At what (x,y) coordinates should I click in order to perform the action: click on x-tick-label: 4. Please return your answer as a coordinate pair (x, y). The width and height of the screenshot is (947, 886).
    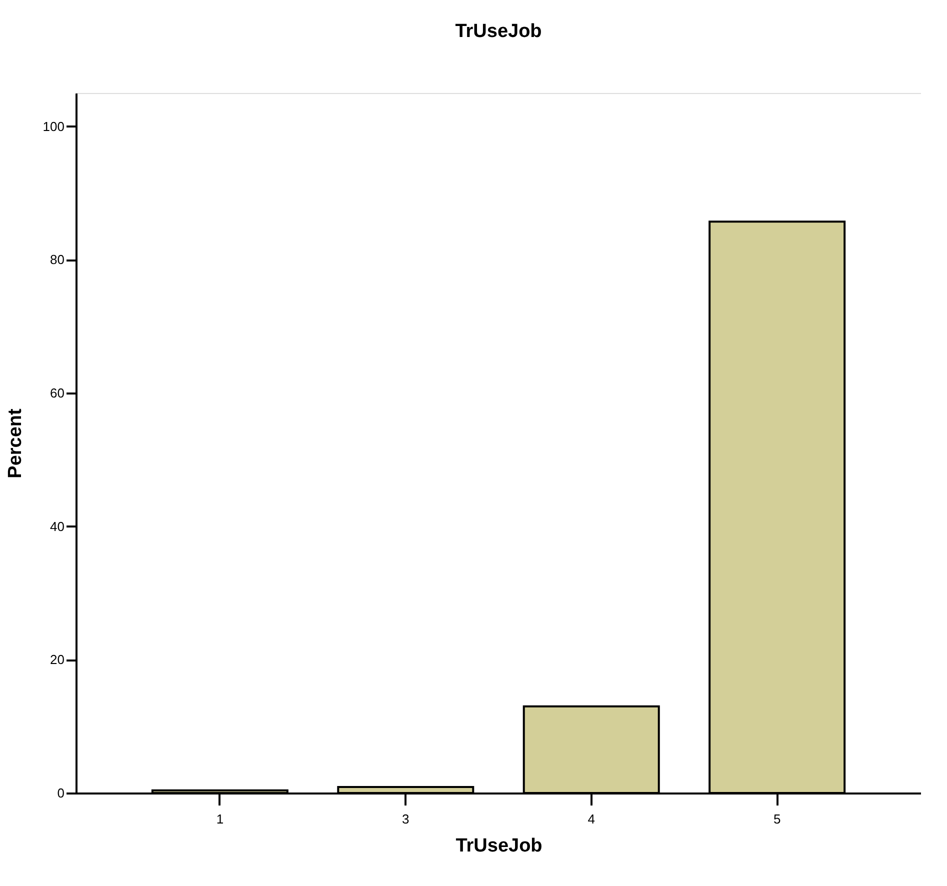
    Looking at the image, I should click on (591, 819).